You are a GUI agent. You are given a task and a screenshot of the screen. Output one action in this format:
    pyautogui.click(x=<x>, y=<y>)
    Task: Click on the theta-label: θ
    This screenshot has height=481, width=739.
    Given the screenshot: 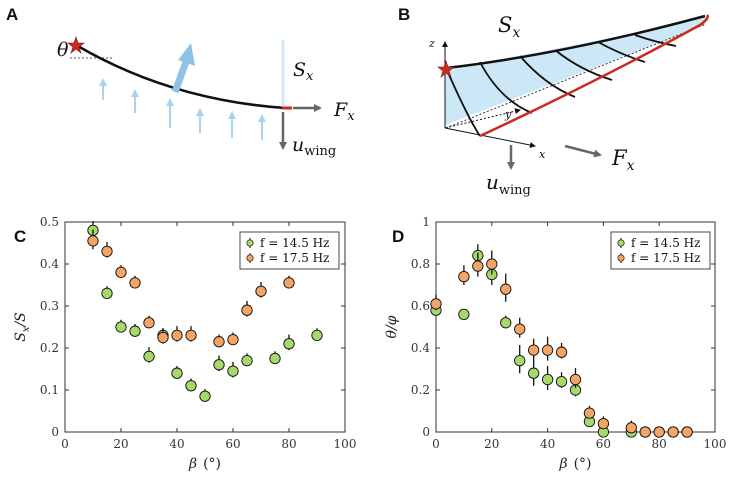 What is the action you would take?
    pyautogui.click(x=63, y=50)
    